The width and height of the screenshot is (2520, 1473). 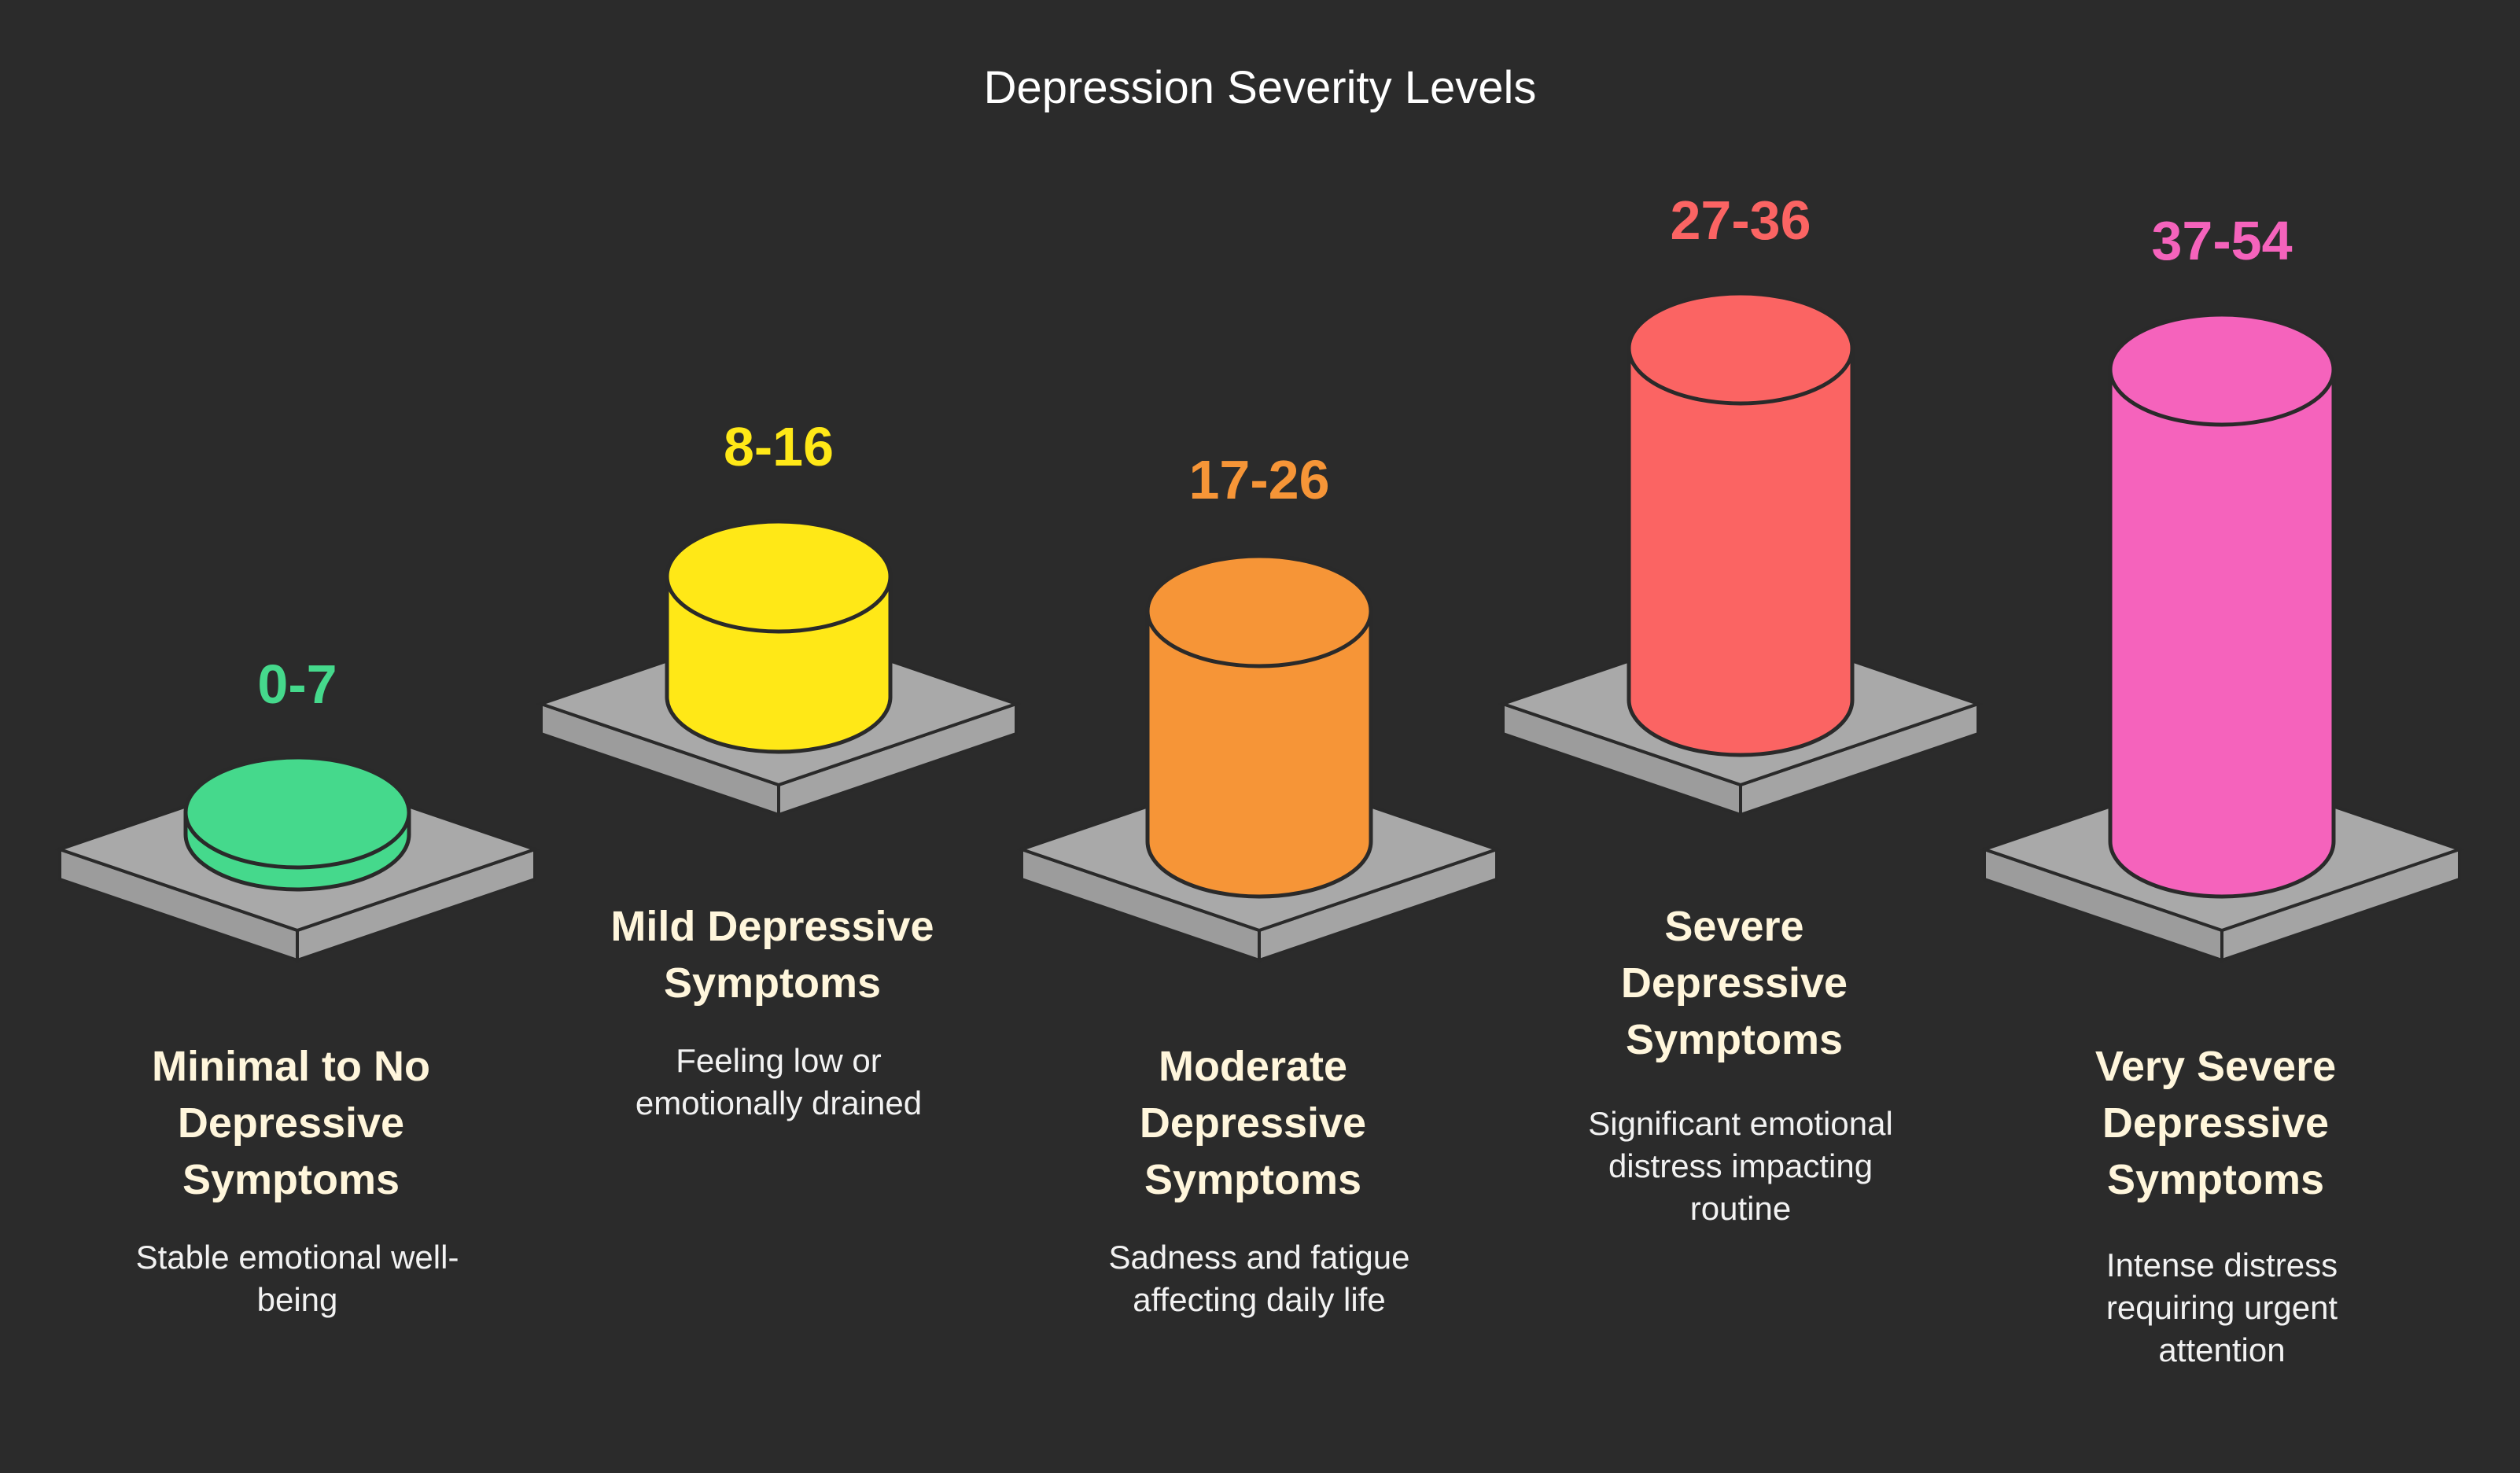 I want to click on level-description-5-line-2: requiring urgent, so click(x=2222, y=1307).